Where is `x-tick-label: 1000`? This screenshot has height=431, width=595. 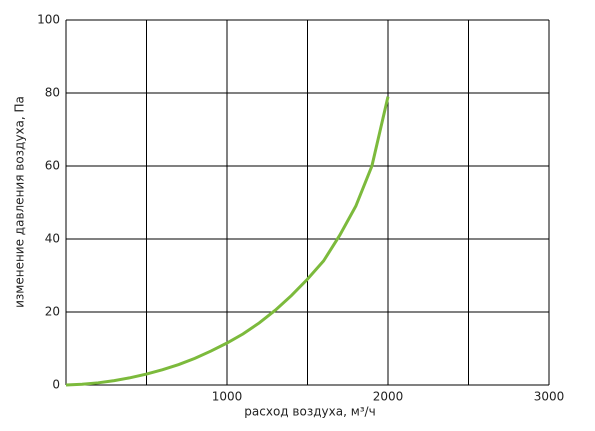 x-tick-label: 1000 is located at coordinates (227, 397).